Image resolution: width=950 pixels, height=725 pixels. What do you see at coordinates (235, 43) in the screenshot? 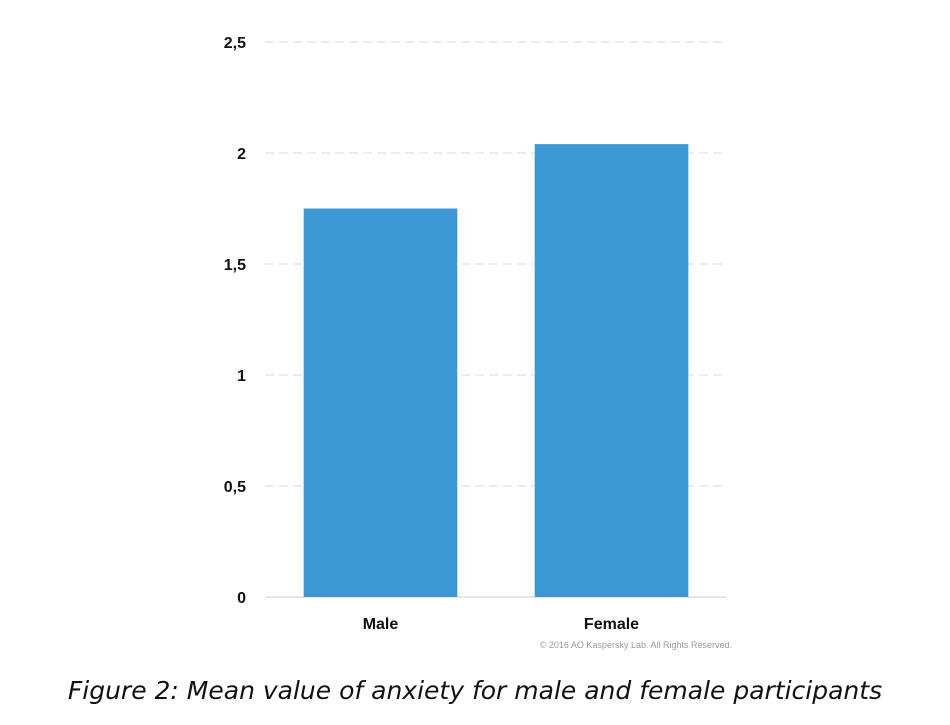
I see `y-tick-label: 2,5` at bounding box center [235, 43].